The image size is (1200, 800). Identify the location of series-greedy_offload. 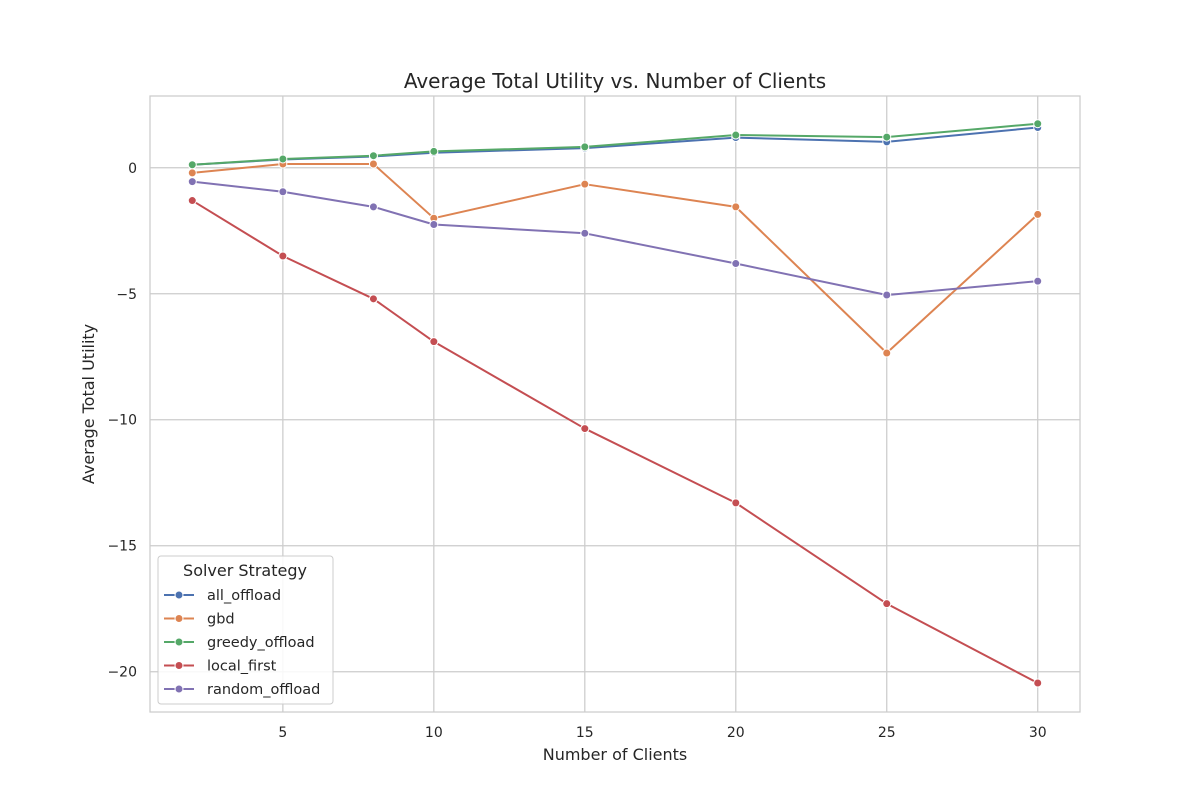
(615, 144).